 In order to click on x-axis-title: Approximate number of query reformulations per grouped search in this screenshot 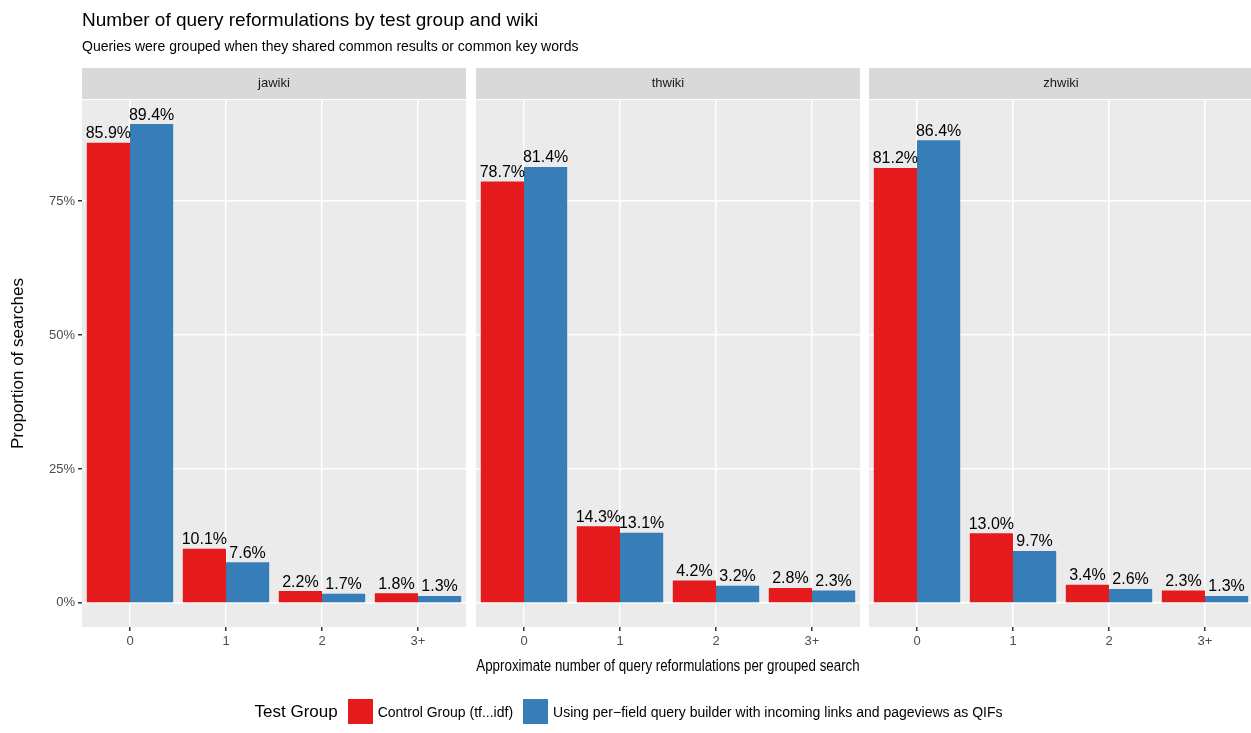, I will do `click(668, 665)`.